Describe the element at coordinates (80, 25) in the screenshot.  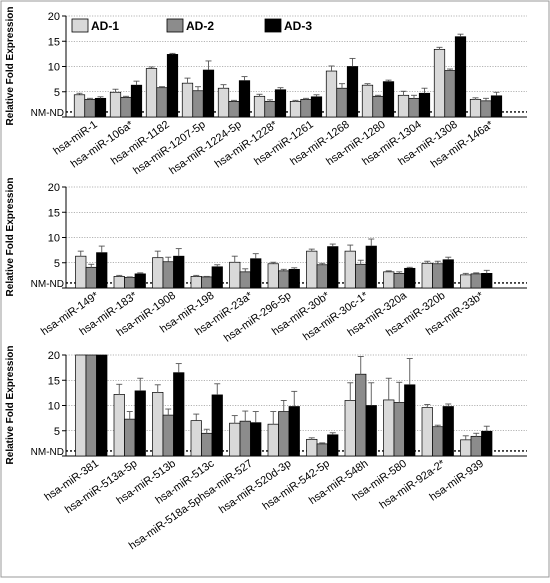
I see `legend-swatch-ad1` at that location.